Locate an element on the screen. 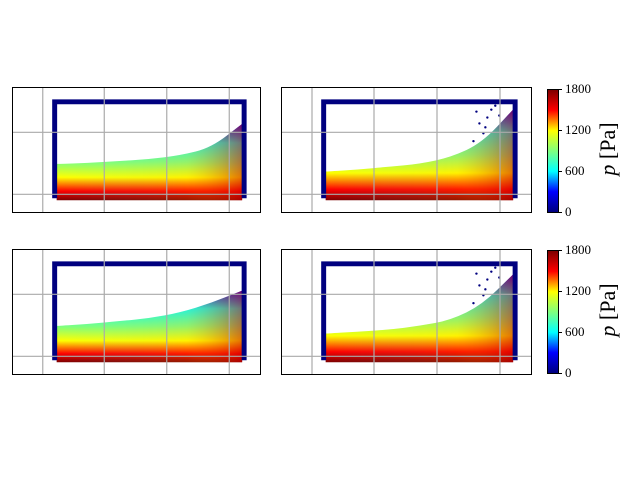  panel-row1-right is located at coordinates (406, 150).